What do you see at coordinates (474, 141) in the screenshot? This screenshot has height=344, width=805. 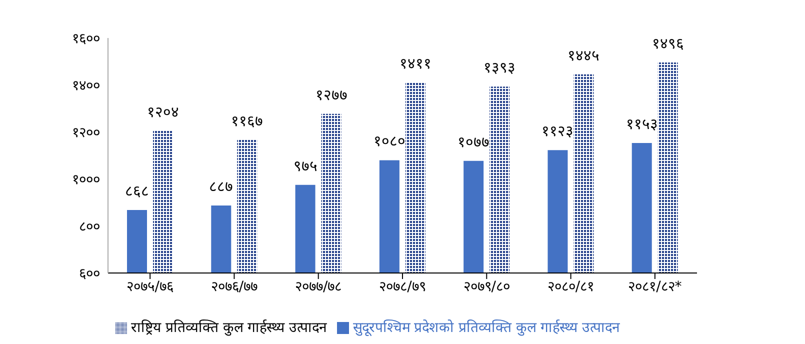 I see `data-label: १०७७` at bounding box center [474, 141].